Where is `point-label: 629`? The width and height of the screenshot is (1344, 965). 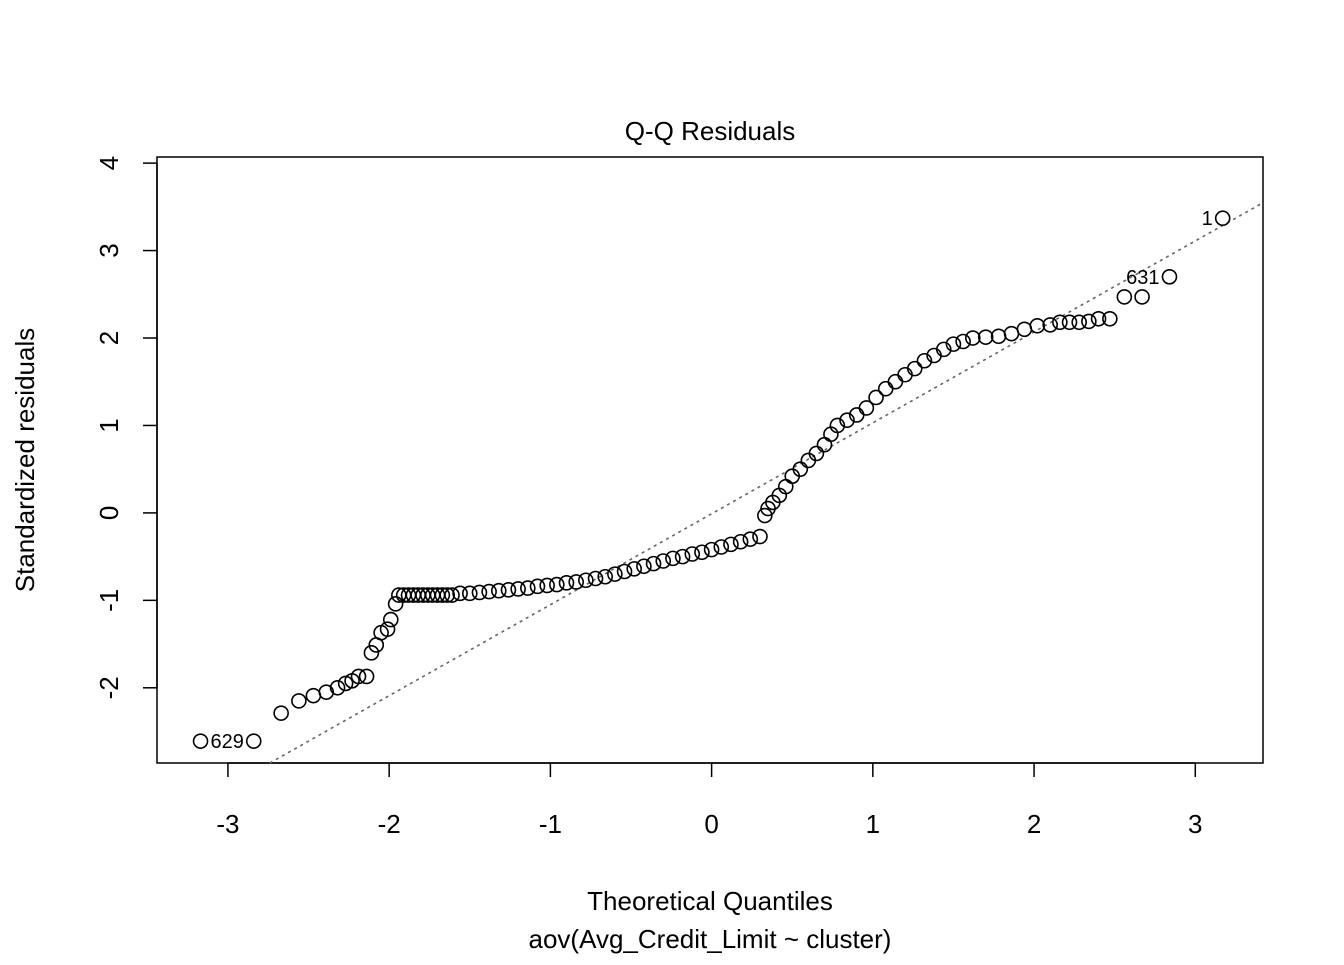
point-label: 629 is located at coordinates (227, 742).